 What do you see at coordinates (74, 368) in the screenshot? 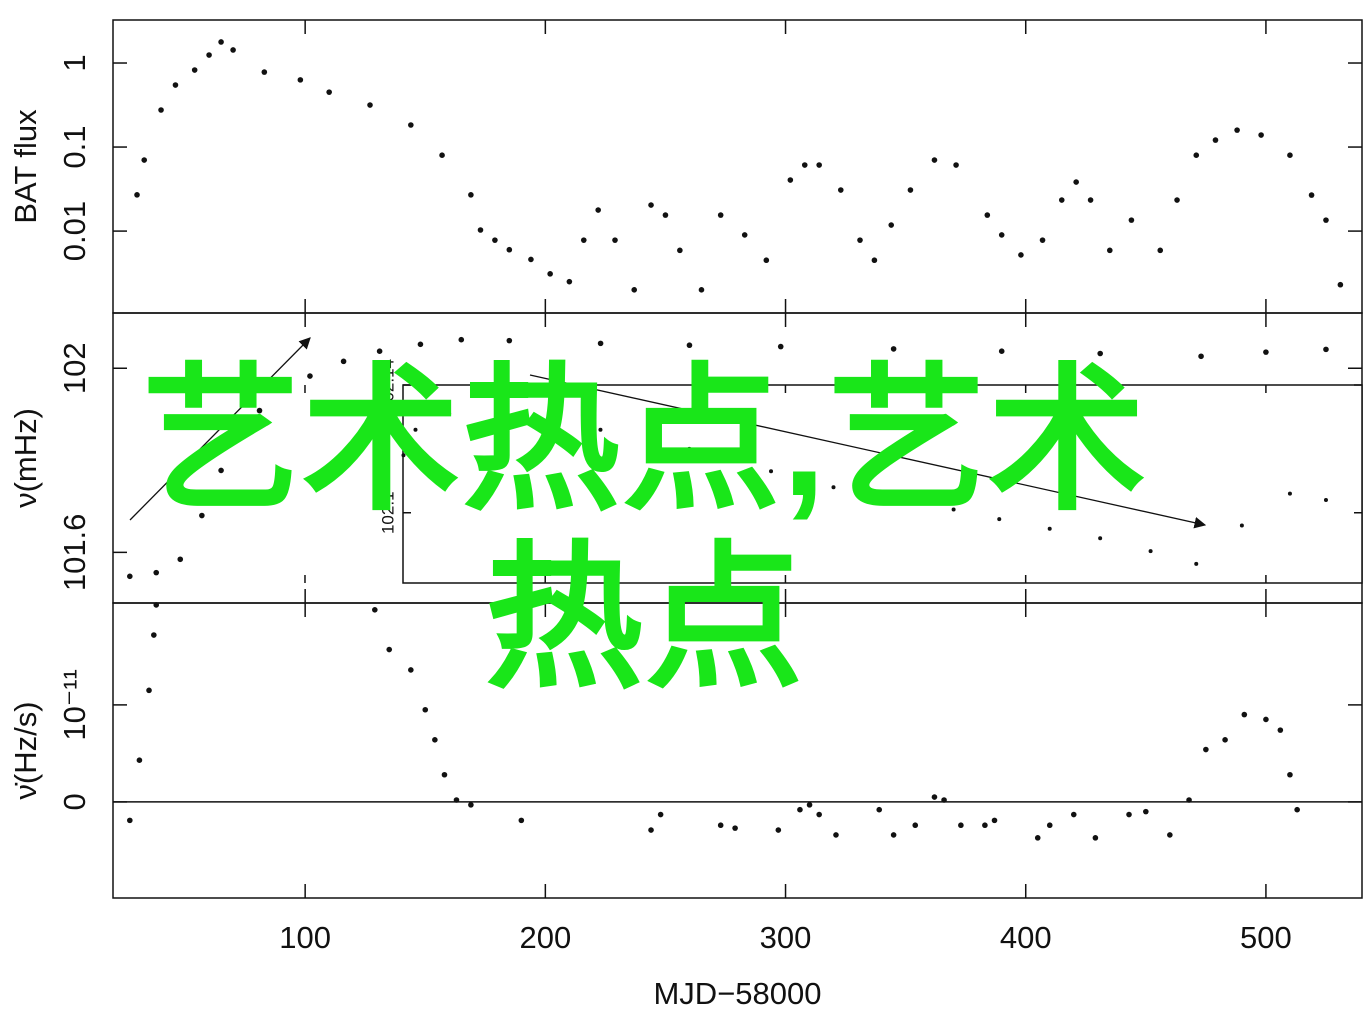
I see `y-tick-label: 102` at bounding box center [74, 368].